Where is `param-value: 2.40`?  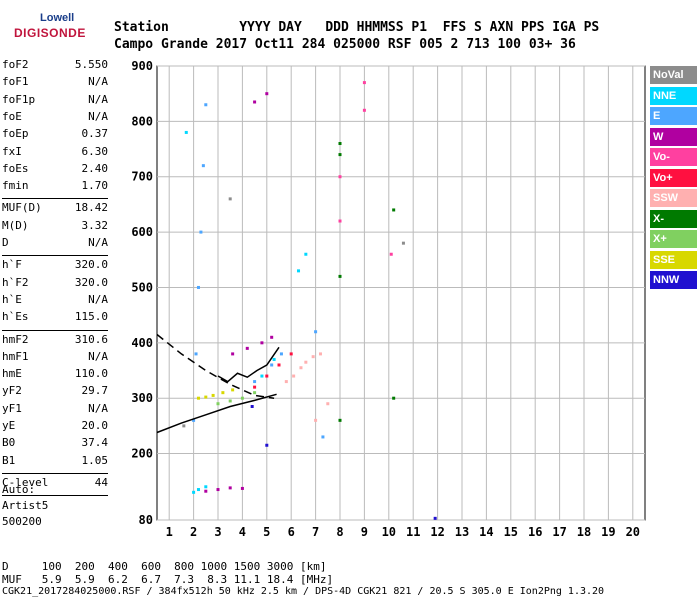 param-value: 2.40 is located at coordinates (95, 168).